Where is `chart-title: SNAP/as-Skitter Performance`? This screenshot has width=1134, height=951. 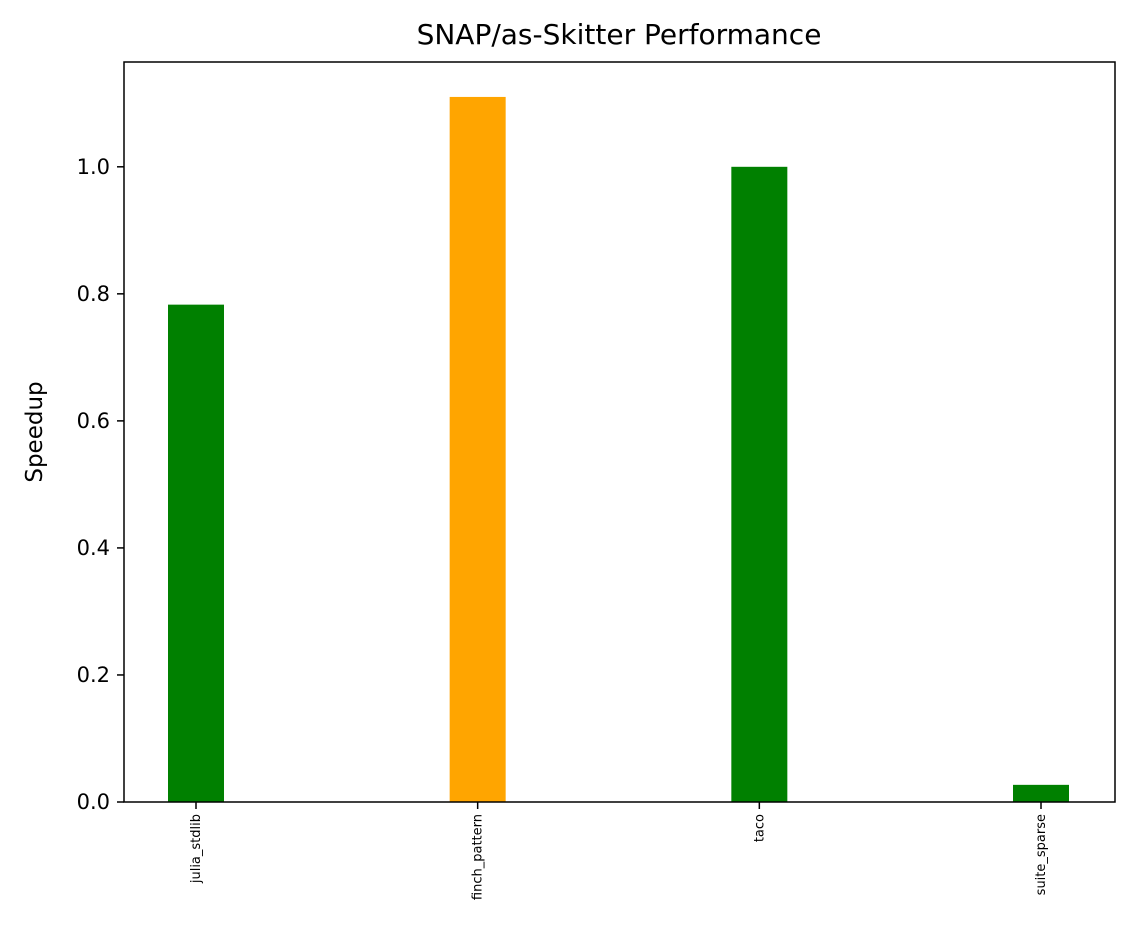
chart-title: SNAP/as-Skitter Performance is located at coordinates (619, 34).